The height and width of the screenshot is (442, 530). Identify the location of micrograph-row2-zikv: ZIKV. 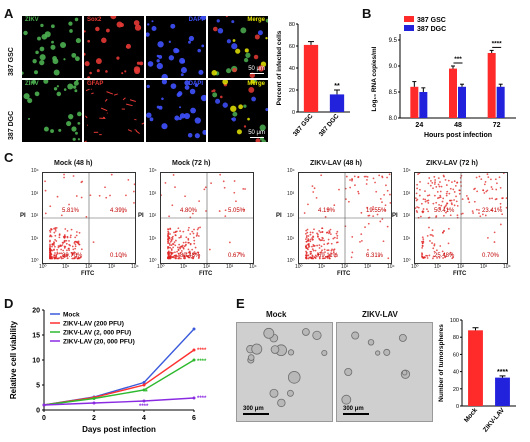
(52, 111).